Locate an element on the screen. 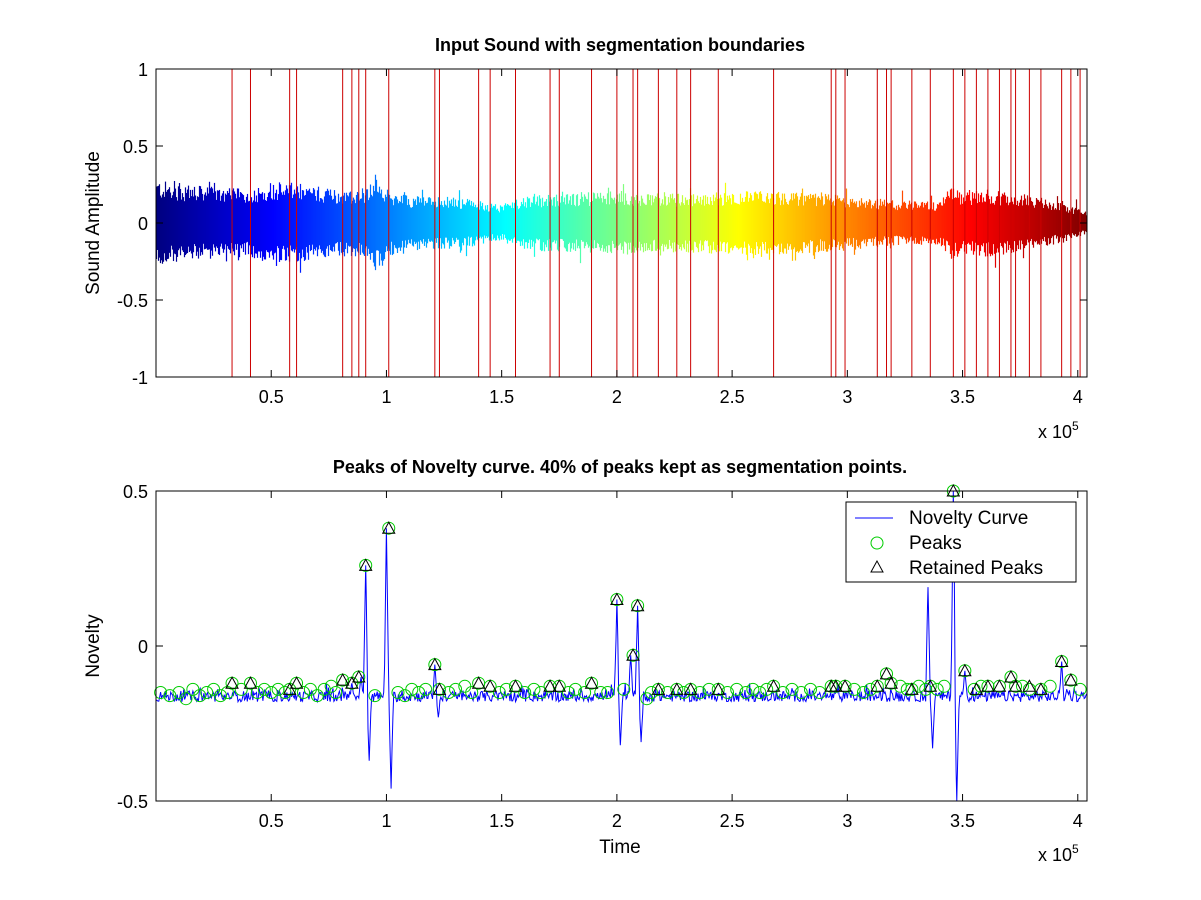  bottom-x-axis-label: Time is located at coordinates (620, 847).